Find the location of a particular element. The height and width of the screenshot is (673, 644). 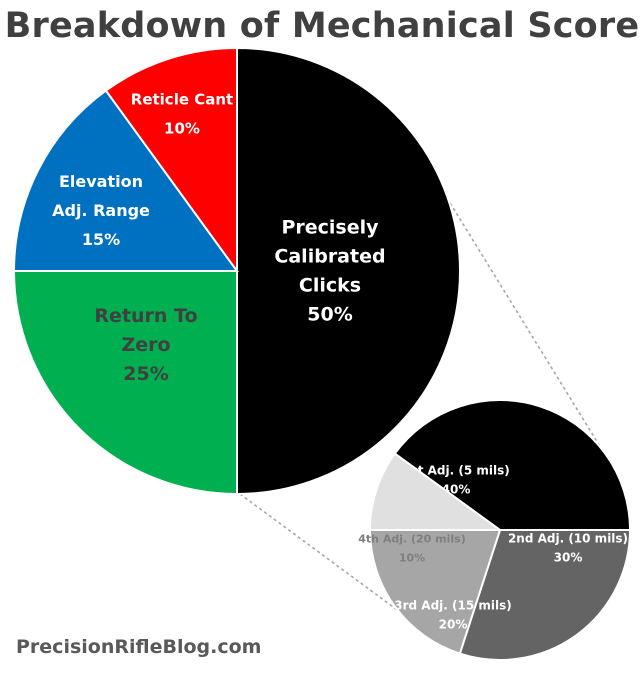

connector-line-top is located at coordinates (525, 325).